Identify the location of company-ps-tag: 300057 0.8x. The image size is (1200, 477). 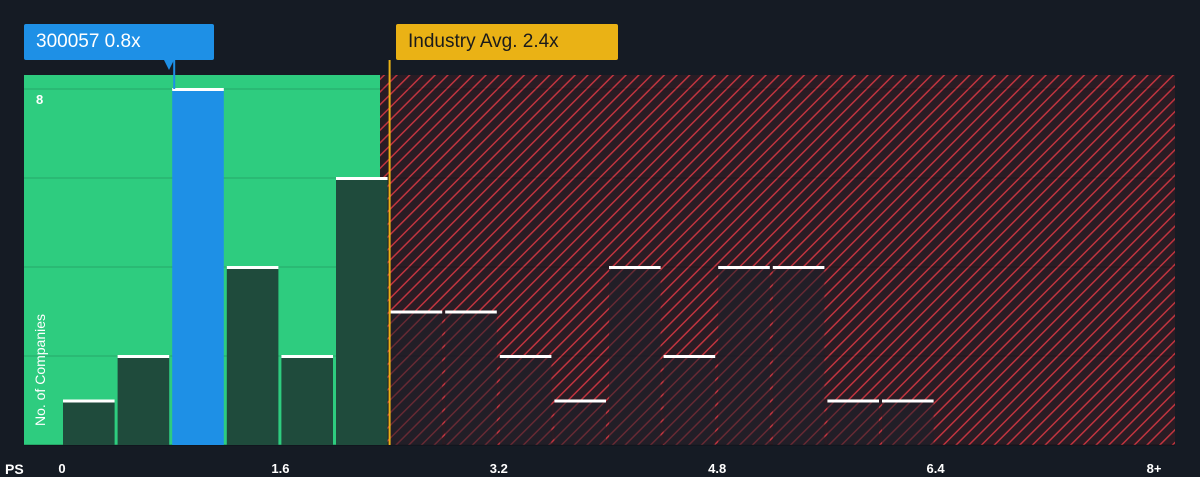
(119, 47).